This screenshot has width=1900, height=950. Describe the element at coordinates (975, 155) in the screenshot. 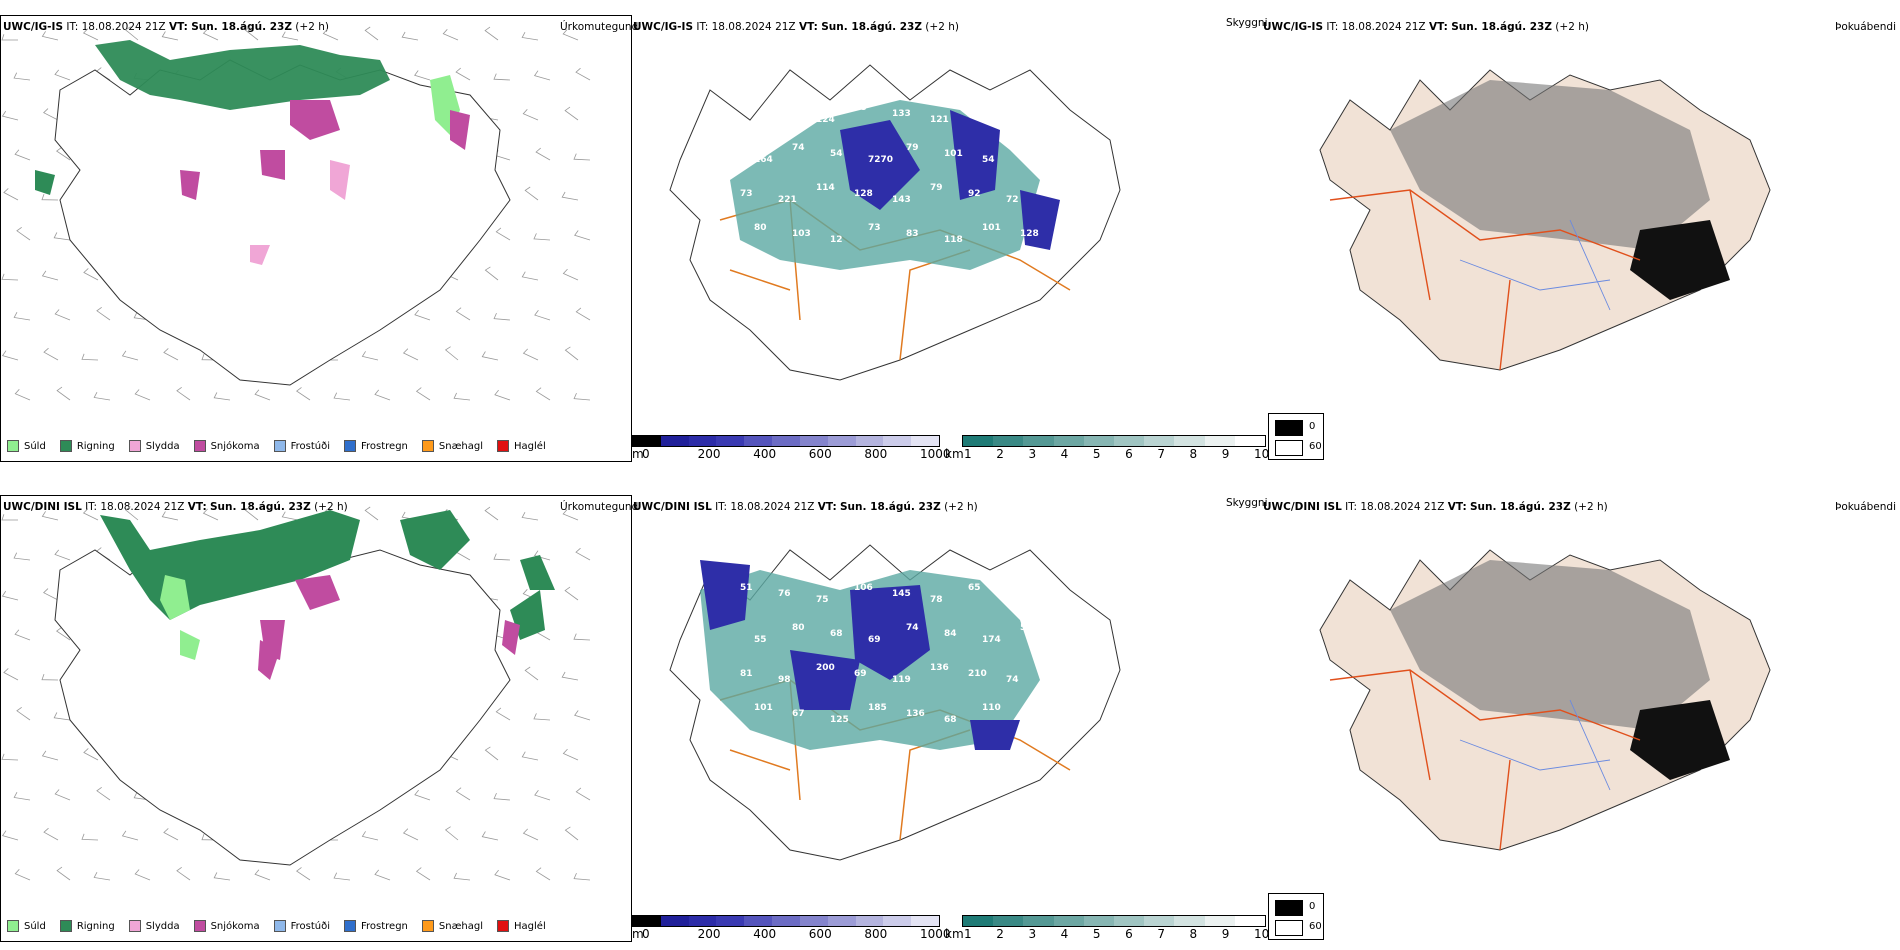

I see `low-visibility-area` at that location.